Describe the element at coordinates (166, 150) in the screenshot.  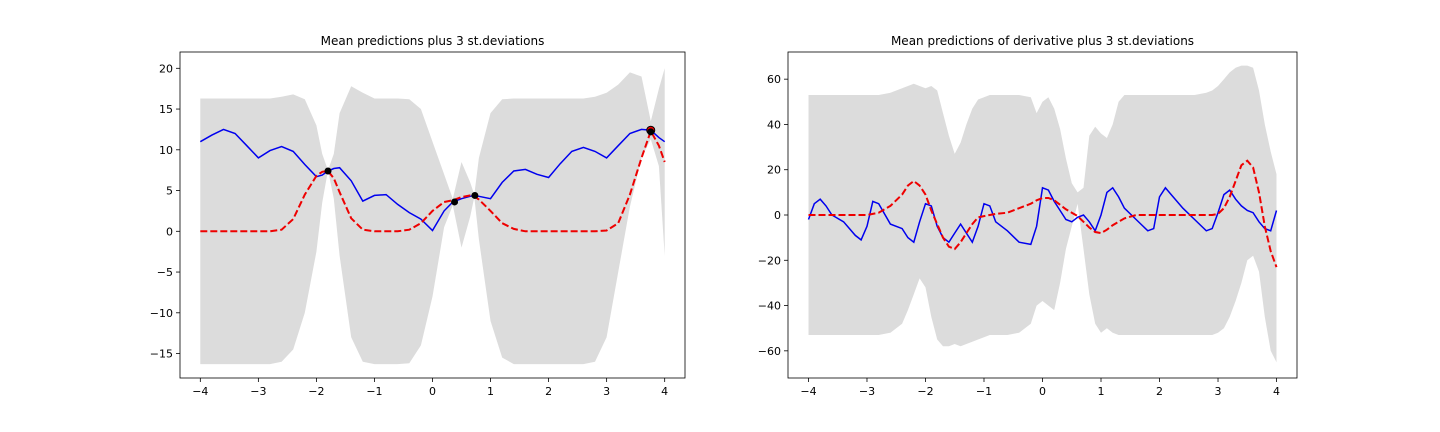
I see `y-tick-label: 10` at that location.